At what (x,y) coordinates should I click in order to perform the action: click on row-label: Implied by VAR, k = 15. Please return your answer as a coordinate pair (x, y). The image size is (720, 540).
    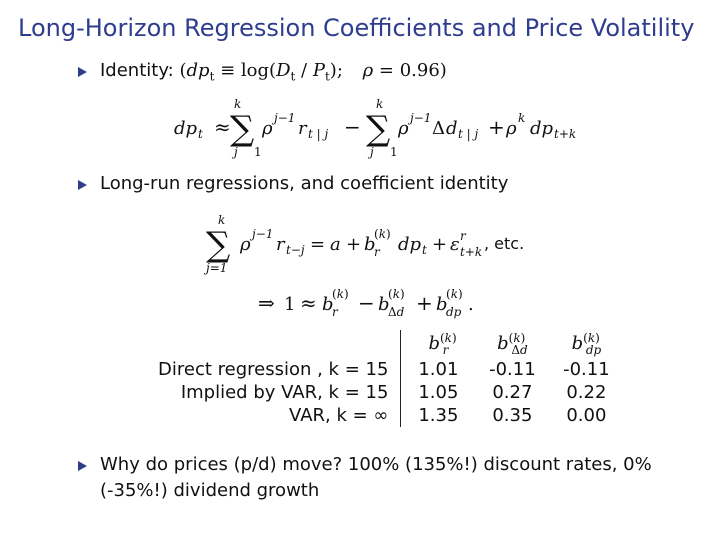
    Looking at the image, I should click on (284, 392).